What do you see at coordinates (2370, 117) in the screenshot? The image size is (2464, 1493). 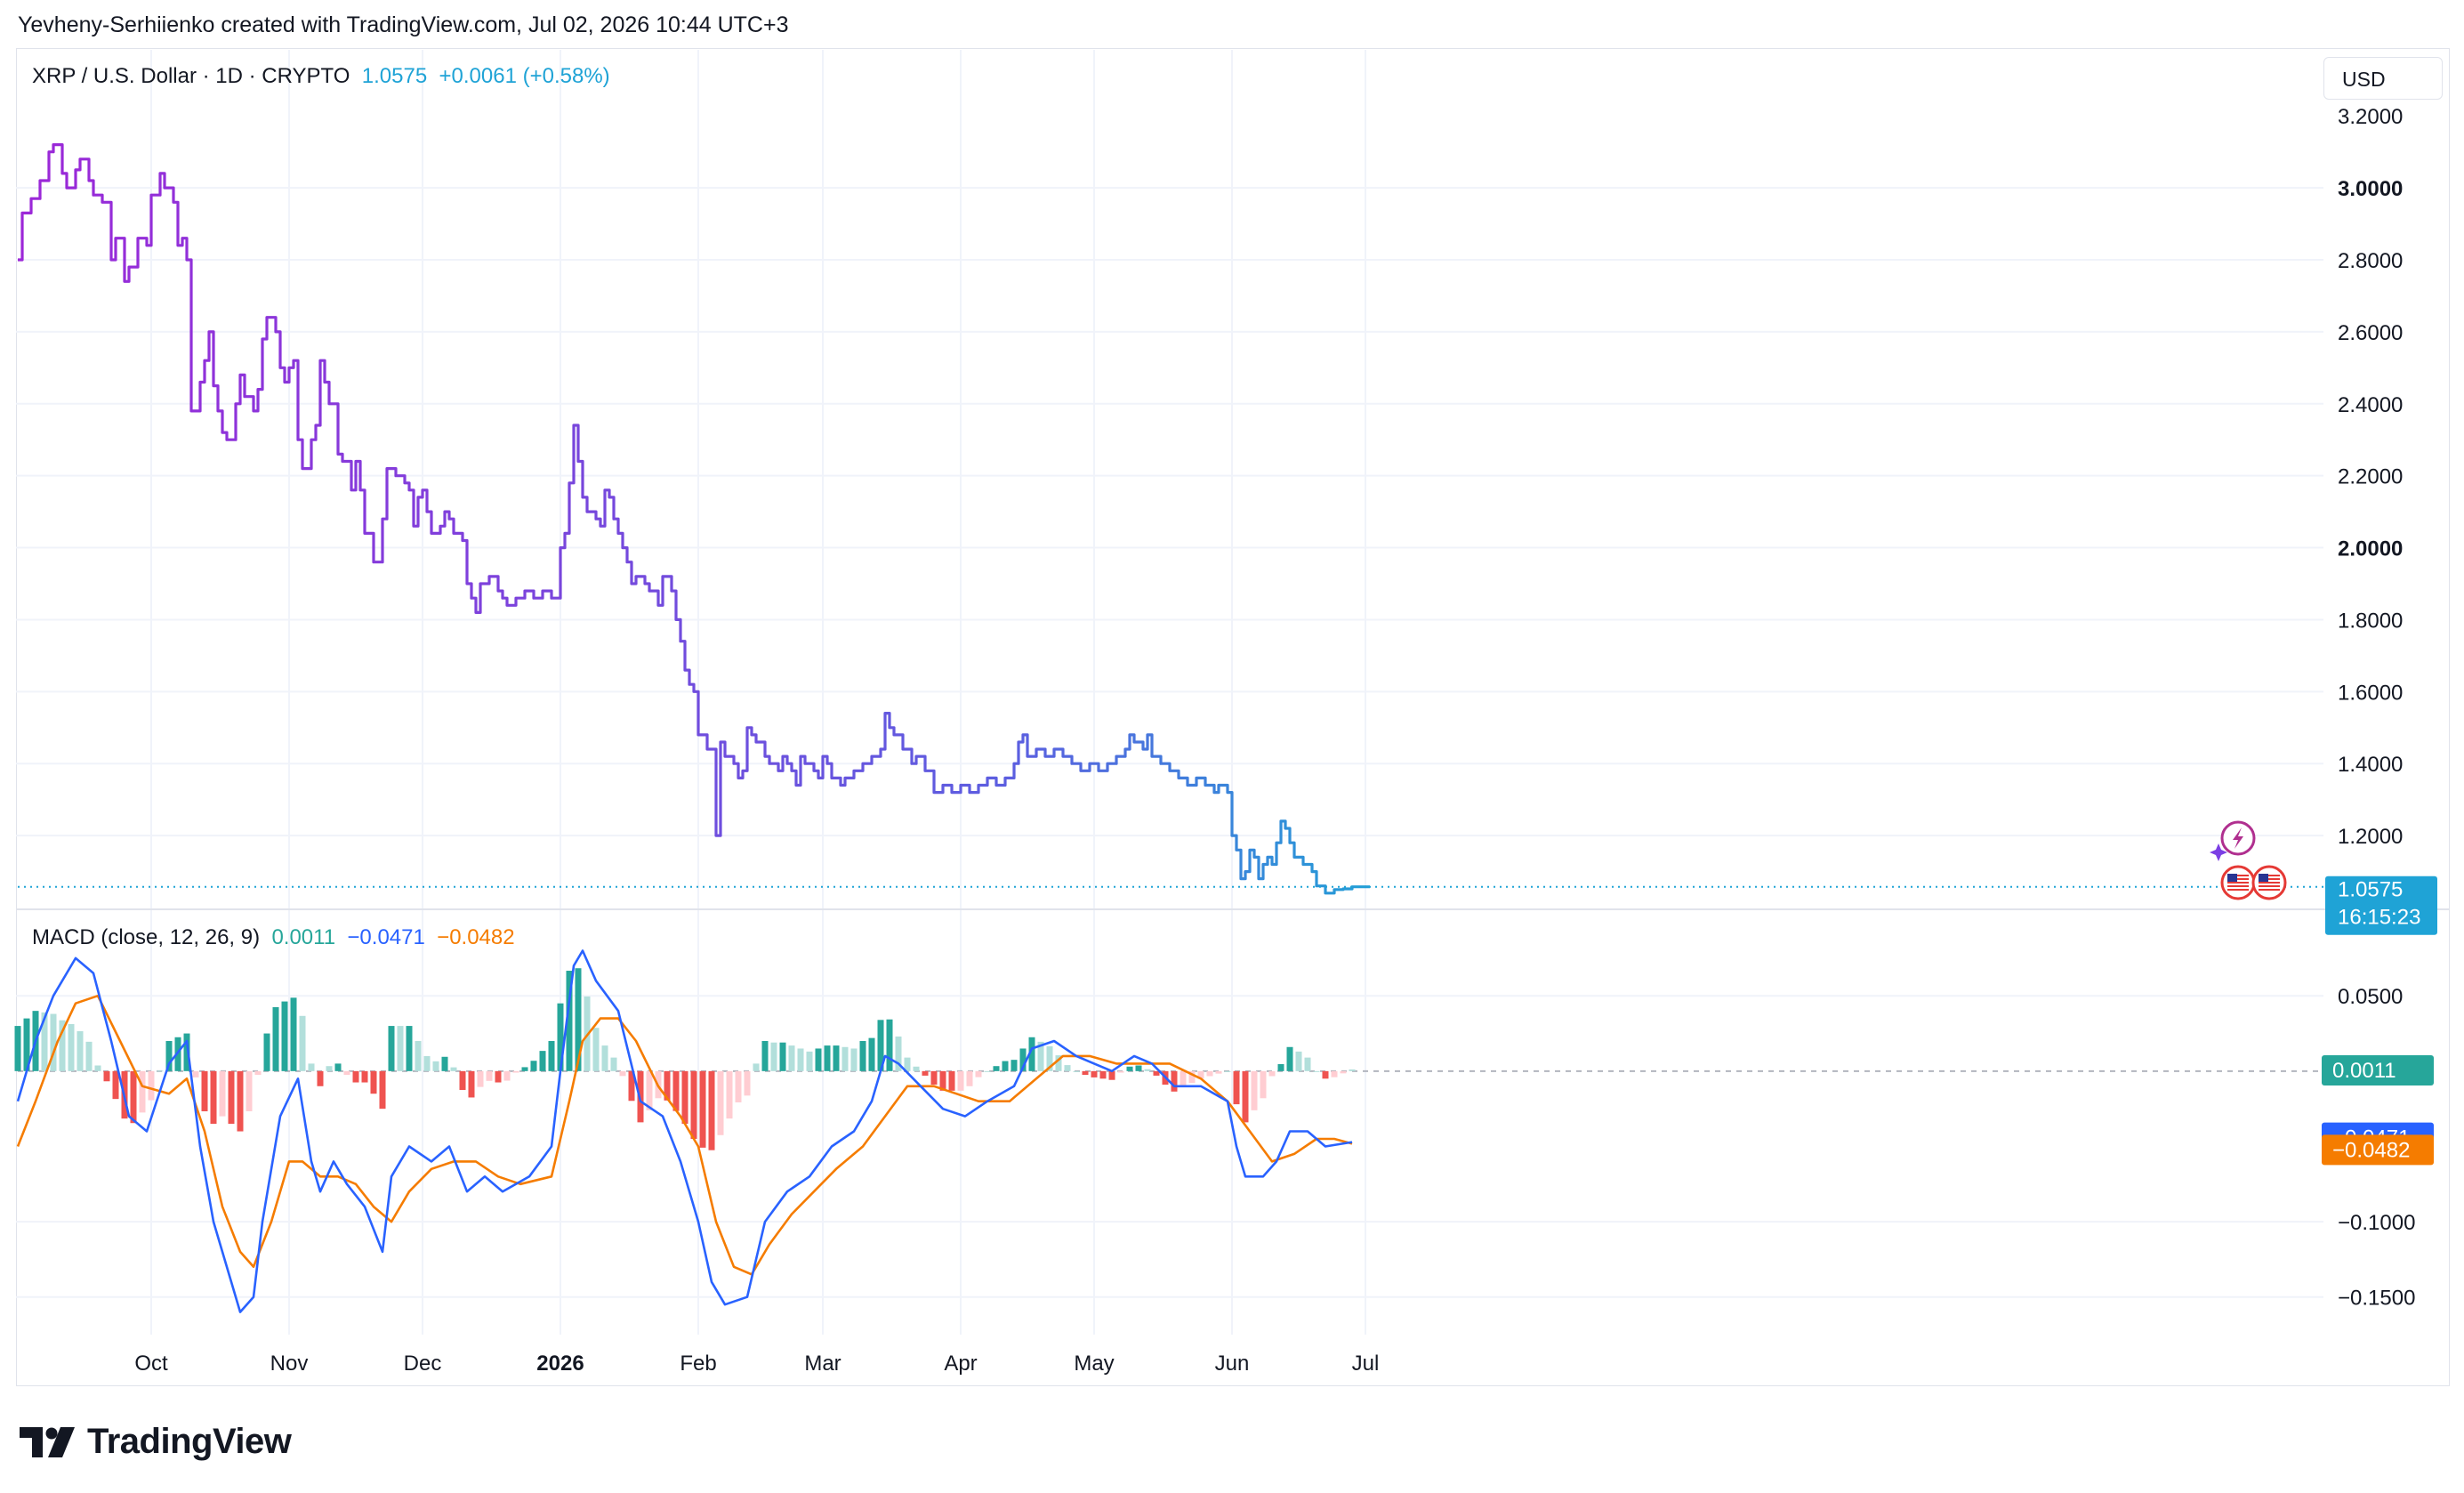 I see `price-axis-label: 3.2000` at bounding box center [2370, 117].